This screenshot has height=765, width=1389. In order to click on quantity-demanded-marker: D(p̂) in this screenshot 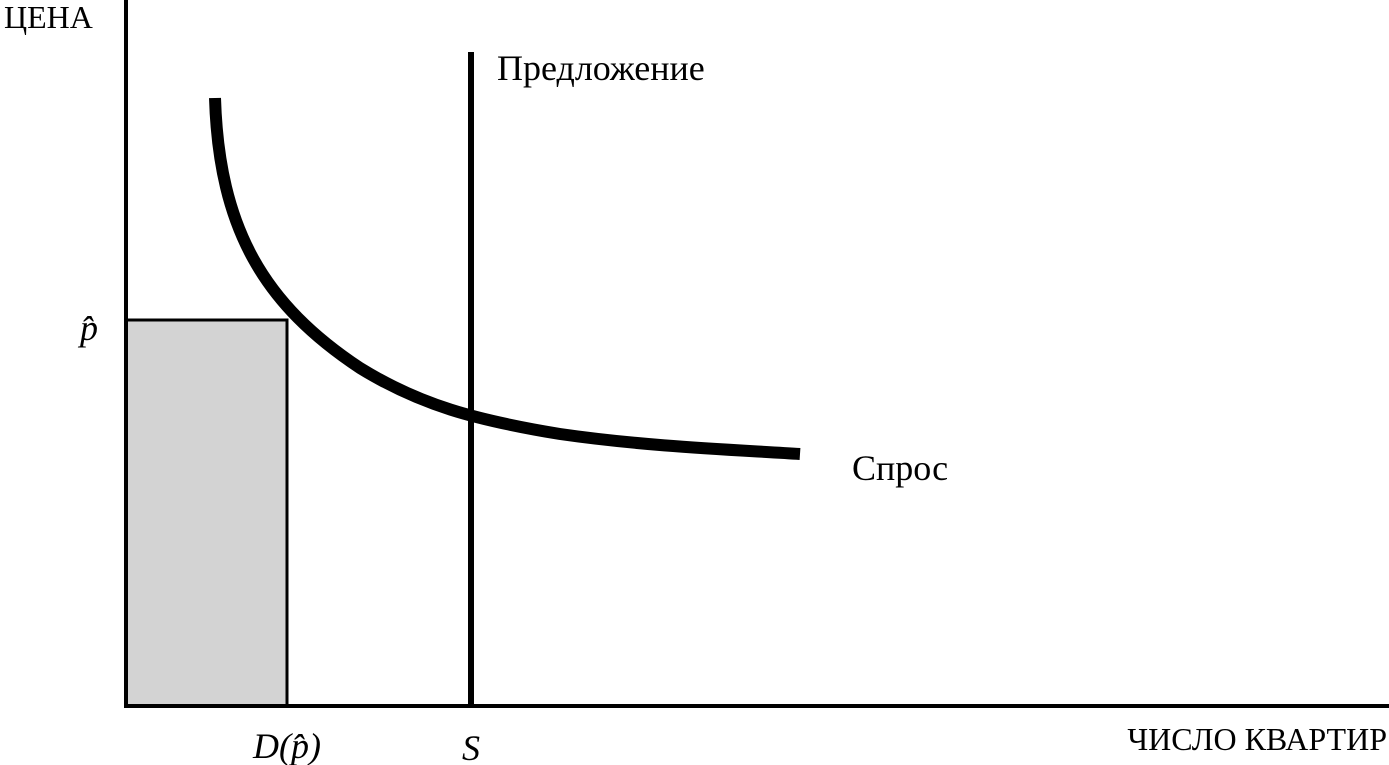, I will do `click(286, 745)`.